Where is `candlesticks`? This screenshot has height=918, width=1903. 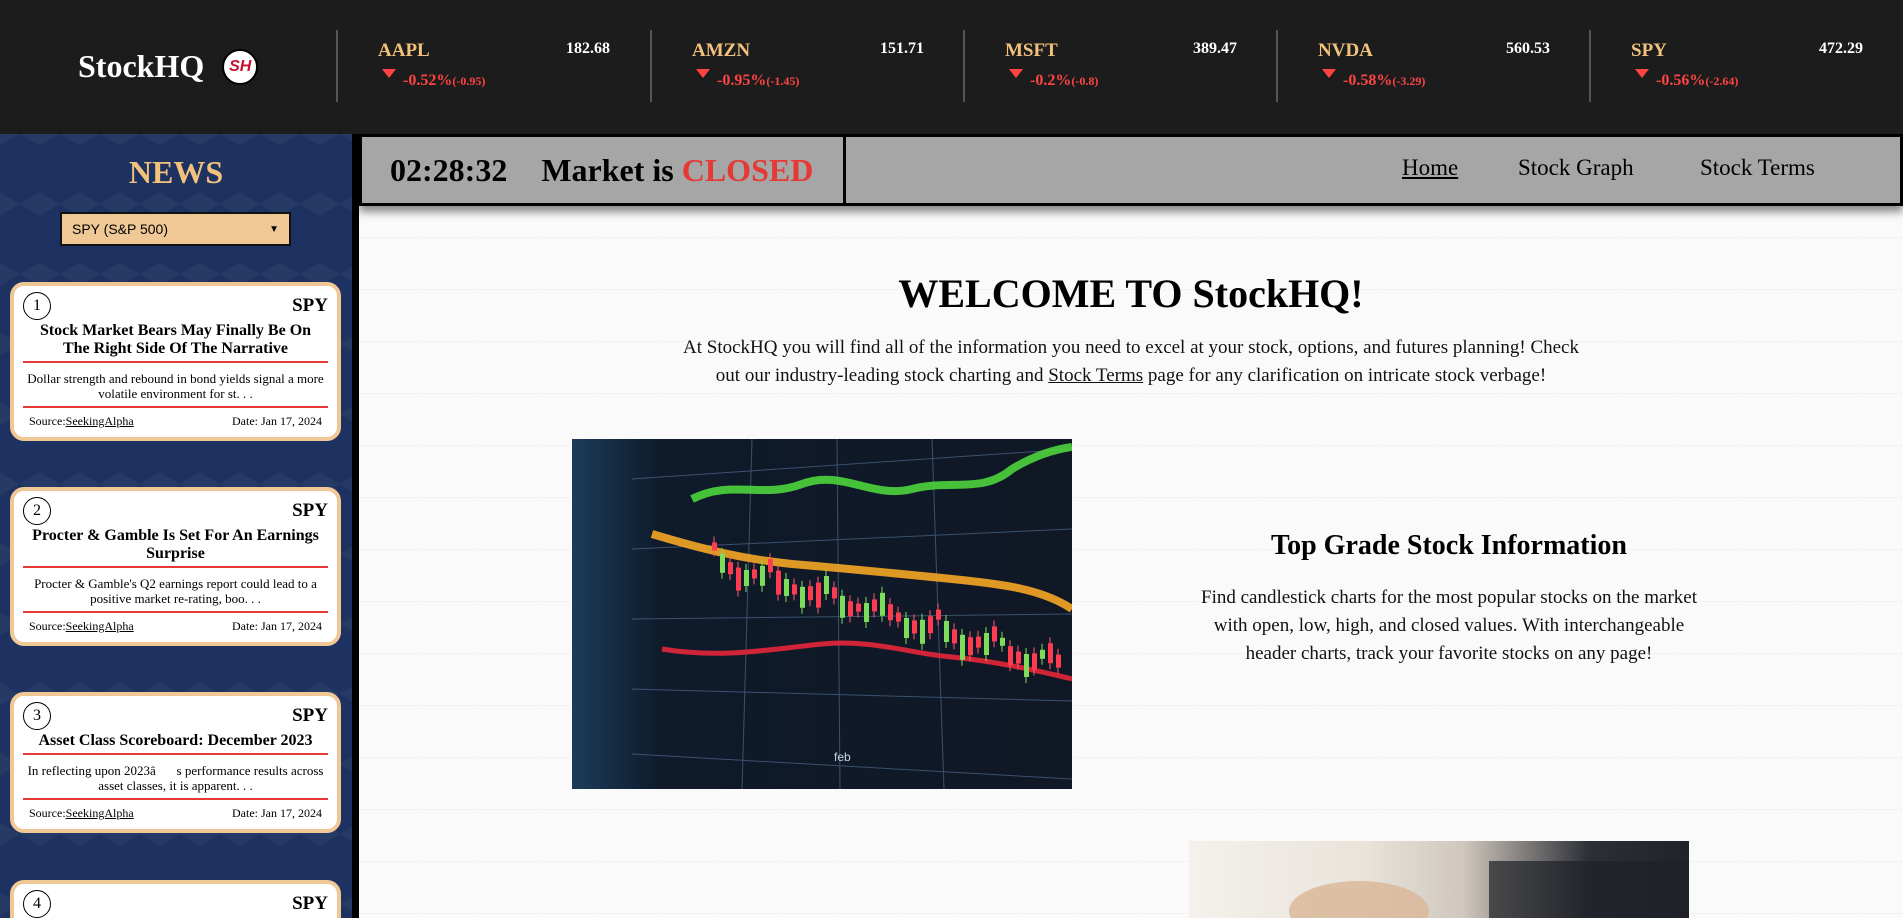 candlesticks is located at coordinates (886, 609).